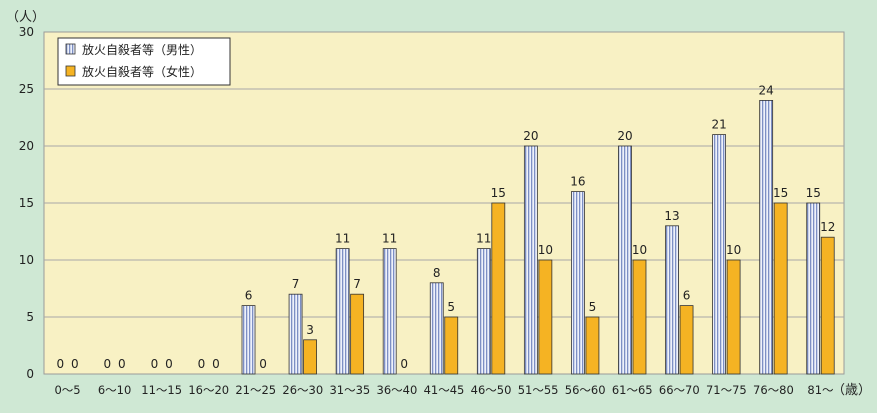 This screenshot has width=877, height=413. What do you see at coordinates (208, 390) in the screenshot?
I see `x-tick-label: 16～20` at bounding box center [208, 390].